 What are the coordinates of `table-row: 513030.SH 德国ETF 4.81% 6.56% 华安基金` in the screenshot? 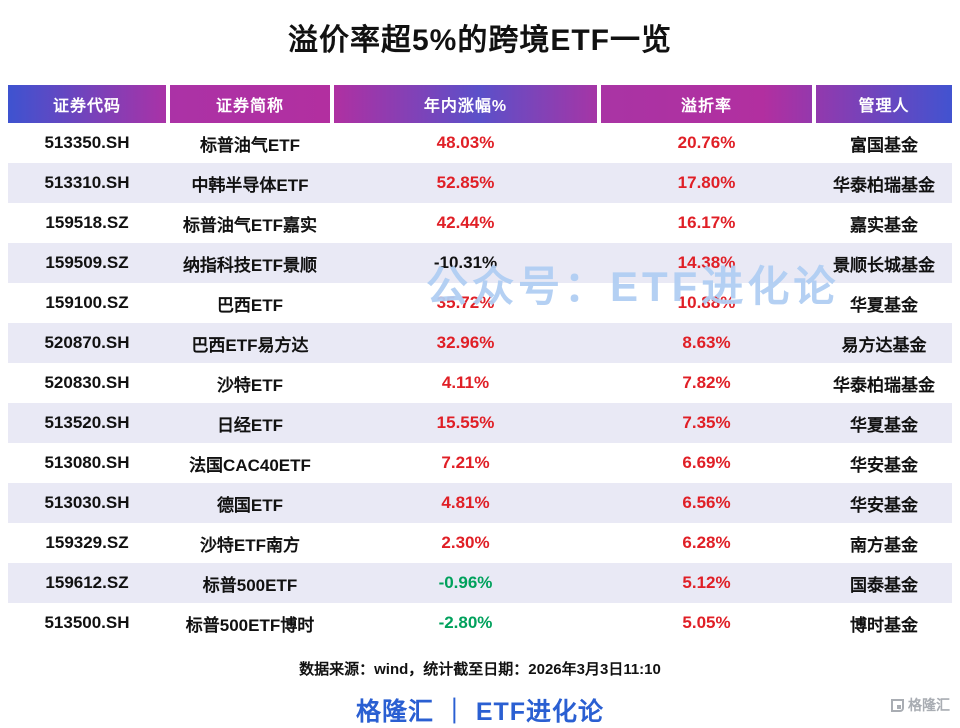 It's located at (480, 503).